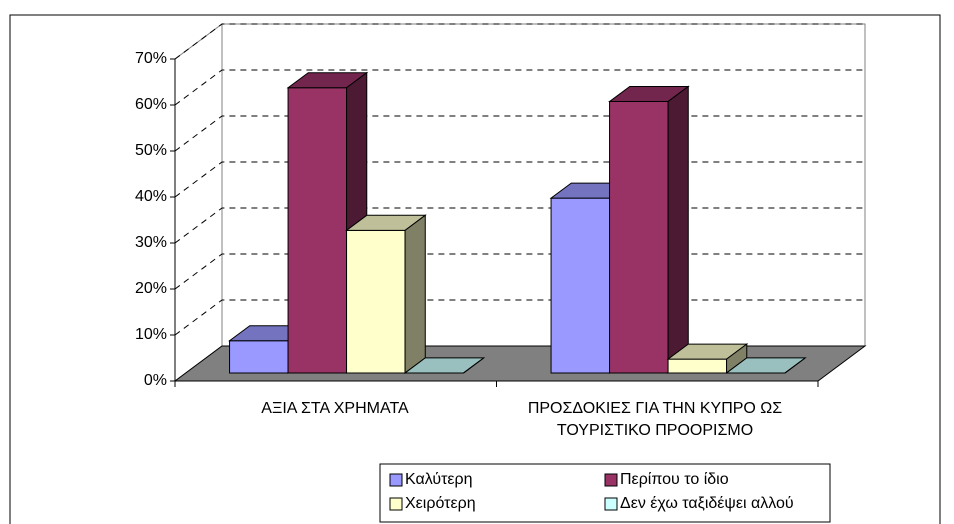 The width and height of the screenshot is (954, 524). I want to click on legend-label: Δεν έχω ταξιδέψει αλλού, so click(707, 503).